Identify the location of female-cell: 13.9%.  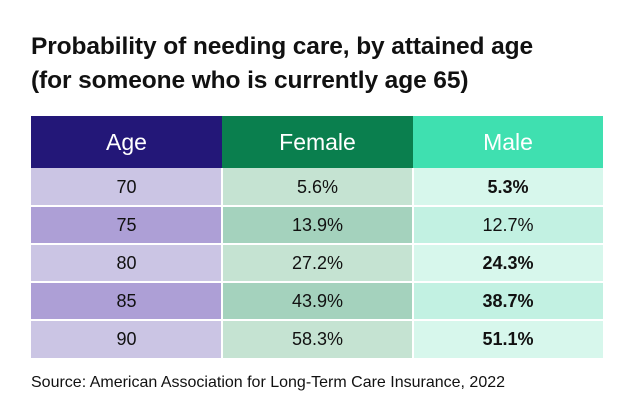
(317, 225).